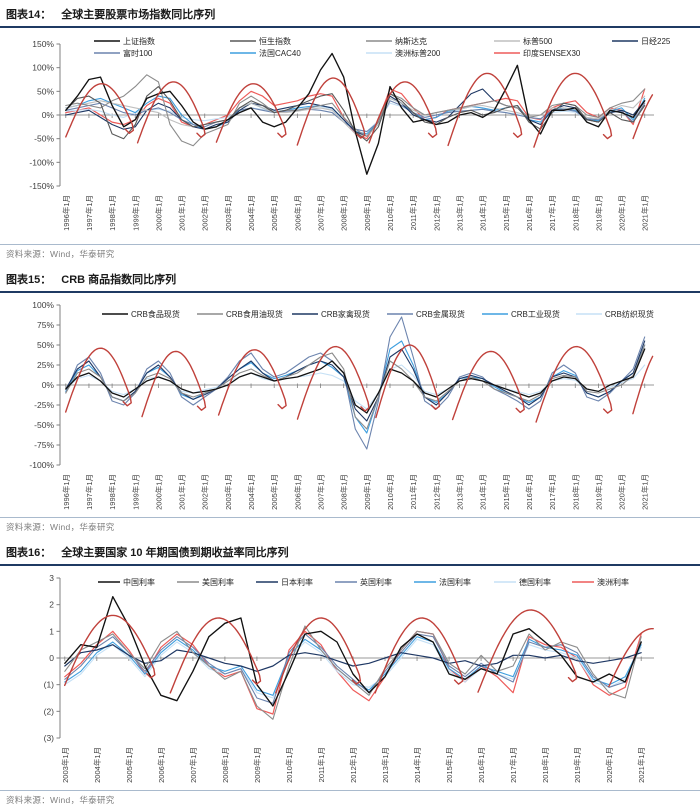 Image resolution: width=700 pixels, height=810 pixels. Describe the element at coordinates (89, 213) in the screenshot. I see `x-tick-label: 1997年1月` at that location.